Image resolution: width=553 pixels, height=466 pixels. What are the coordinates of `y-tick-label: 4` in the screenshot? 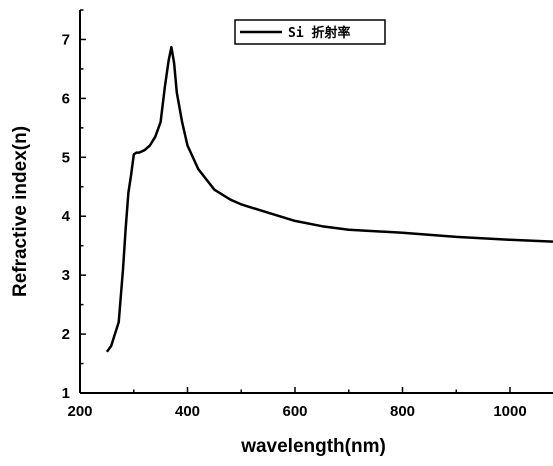 It's located at (66, 216).